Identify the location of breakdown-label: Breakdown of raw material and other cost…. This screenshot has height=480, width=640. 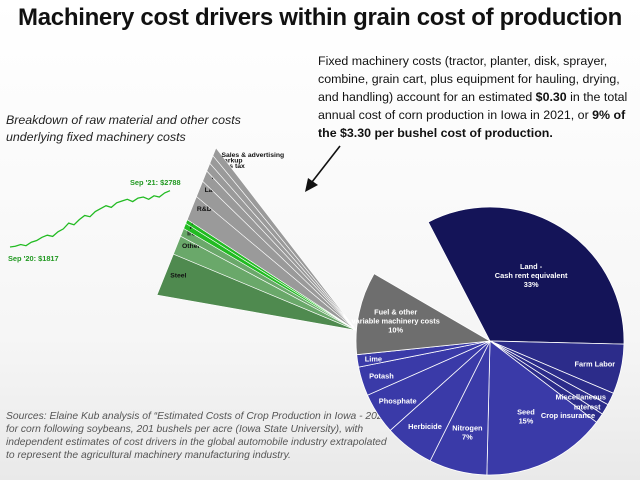
(123, 128).